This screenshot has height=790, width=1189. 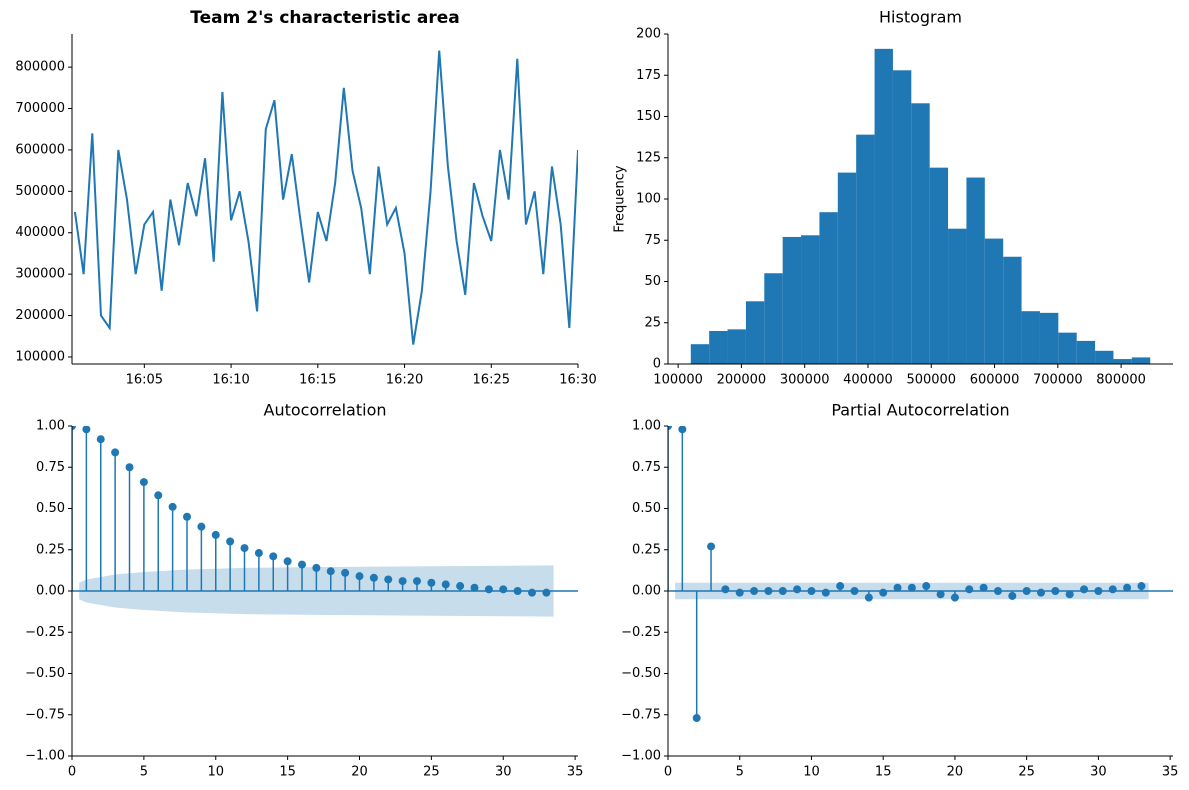 What do you see at coordinates (920, 410) in the screenshot?
I see `subplot-title: Partial Autocorrelation` at bounding box center [920, 410].